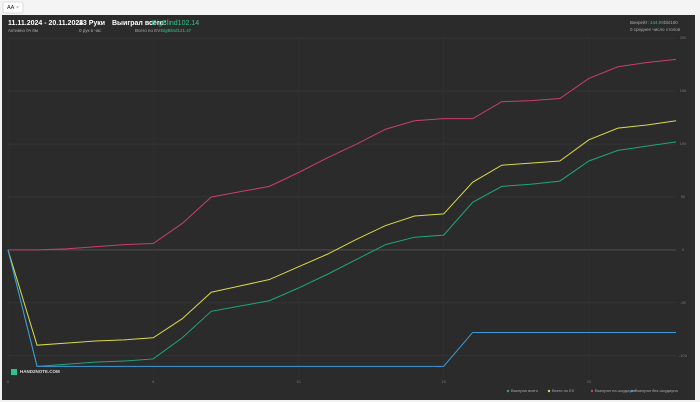 The image size is (700, 402). What do you see at coordinates (298, 381) in the screenshot?
I see `x-tick-label: 10` at bounding box center [298, 381].